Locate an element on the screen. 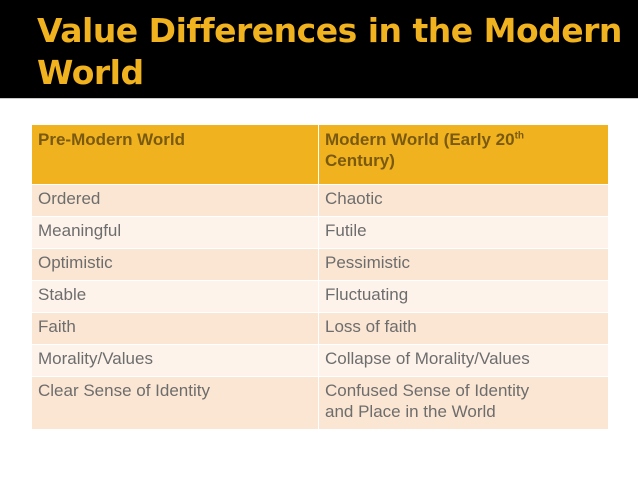  header-modern-superscript: th is located at coordinates (519, 136).